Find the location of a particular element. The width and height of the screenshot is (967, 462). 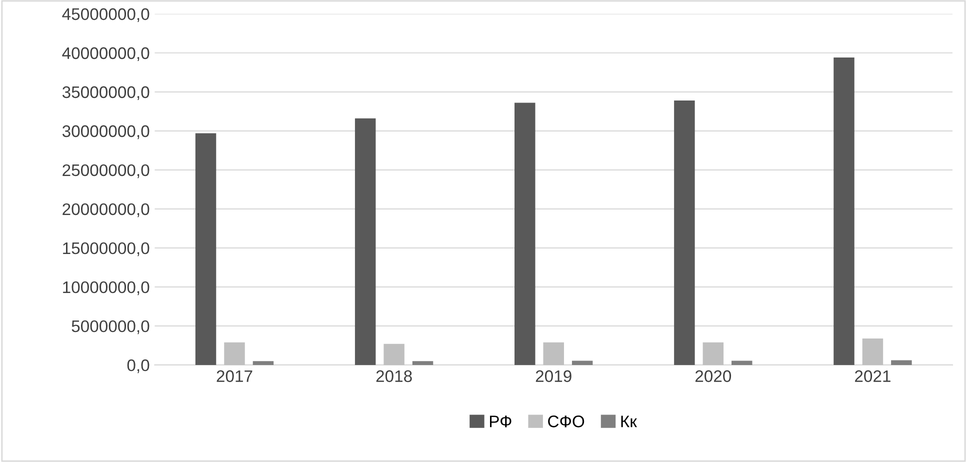

legend-label: РФ is located at coordinates (501, 422).